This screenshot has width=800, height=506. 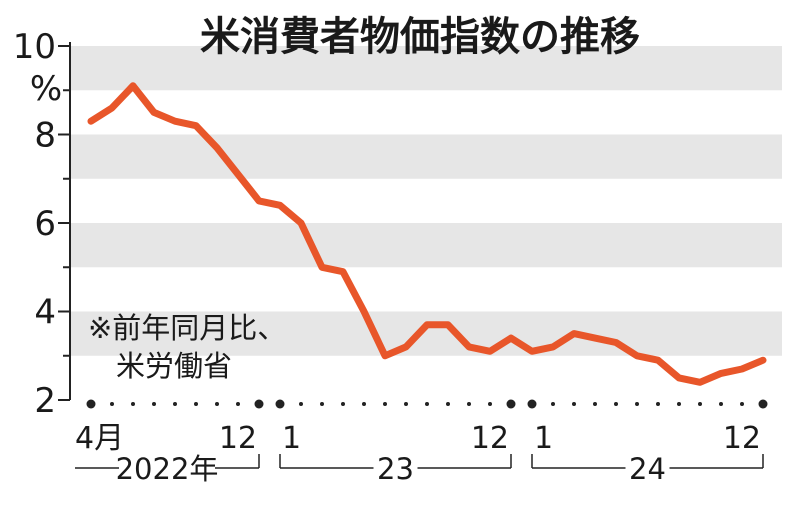 What do you see at coordinates (45, 224) in the screenshot?
I see `y-tick-label-6: 6` at bounding box center [45, 224].